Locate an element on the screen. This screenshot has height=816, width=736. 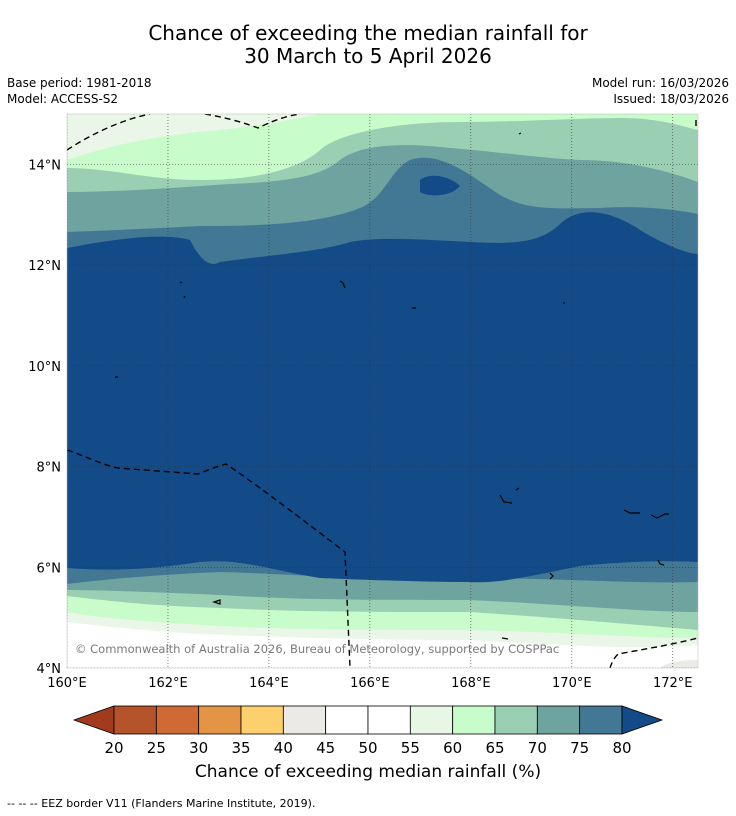
lat-label-12: 12°N is located at coordinates (44, 266).